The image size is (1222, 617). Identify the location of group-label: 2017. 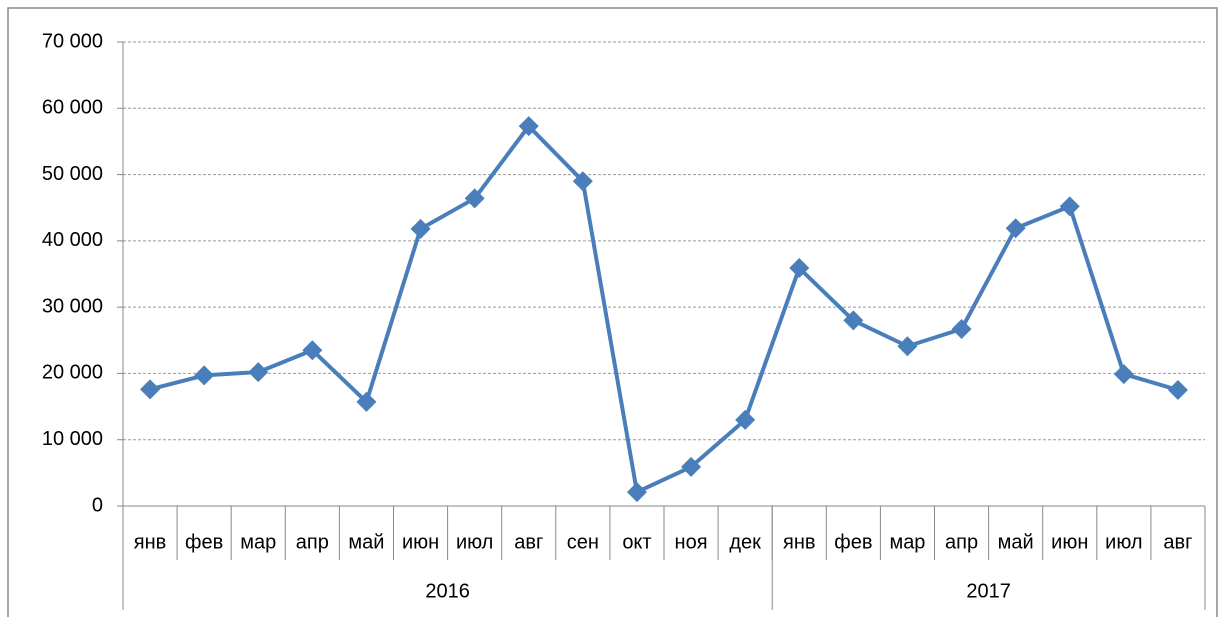
(988, 591).